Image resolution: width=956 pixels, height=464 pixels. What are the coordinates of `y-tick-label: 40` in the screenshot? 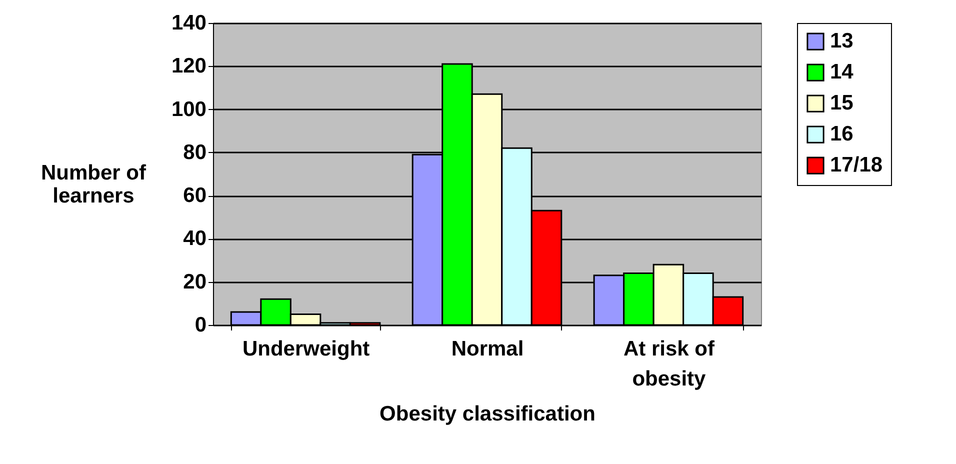 It's located at (194, 238).